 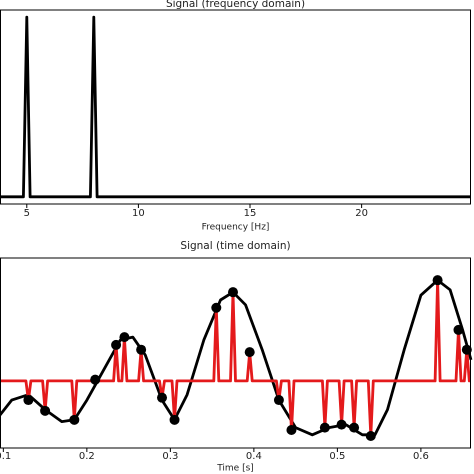 I want to click on chart-title: Signal (time domain), so click(x=235, y=246).